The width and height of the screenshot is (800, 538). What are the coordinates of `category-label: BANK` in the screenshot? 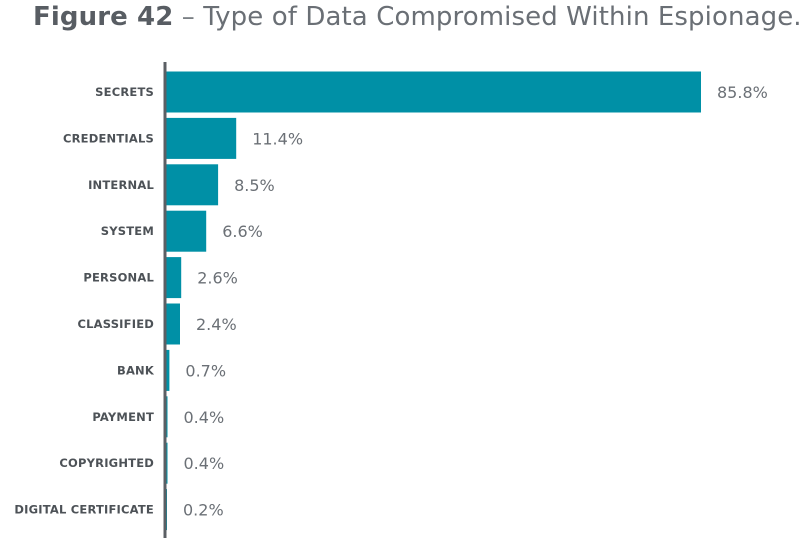 It's located at (136, 370).